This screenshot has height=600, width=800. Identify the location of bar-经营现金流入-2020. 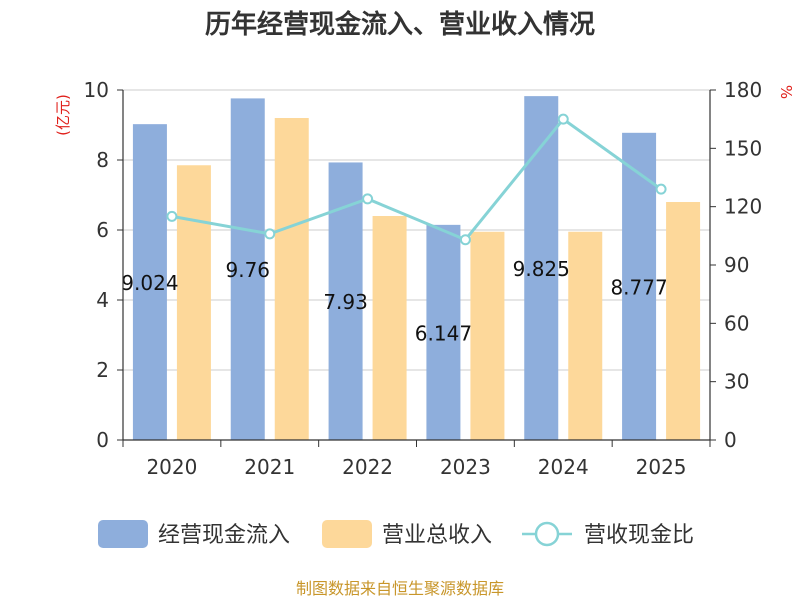
(149, 282).